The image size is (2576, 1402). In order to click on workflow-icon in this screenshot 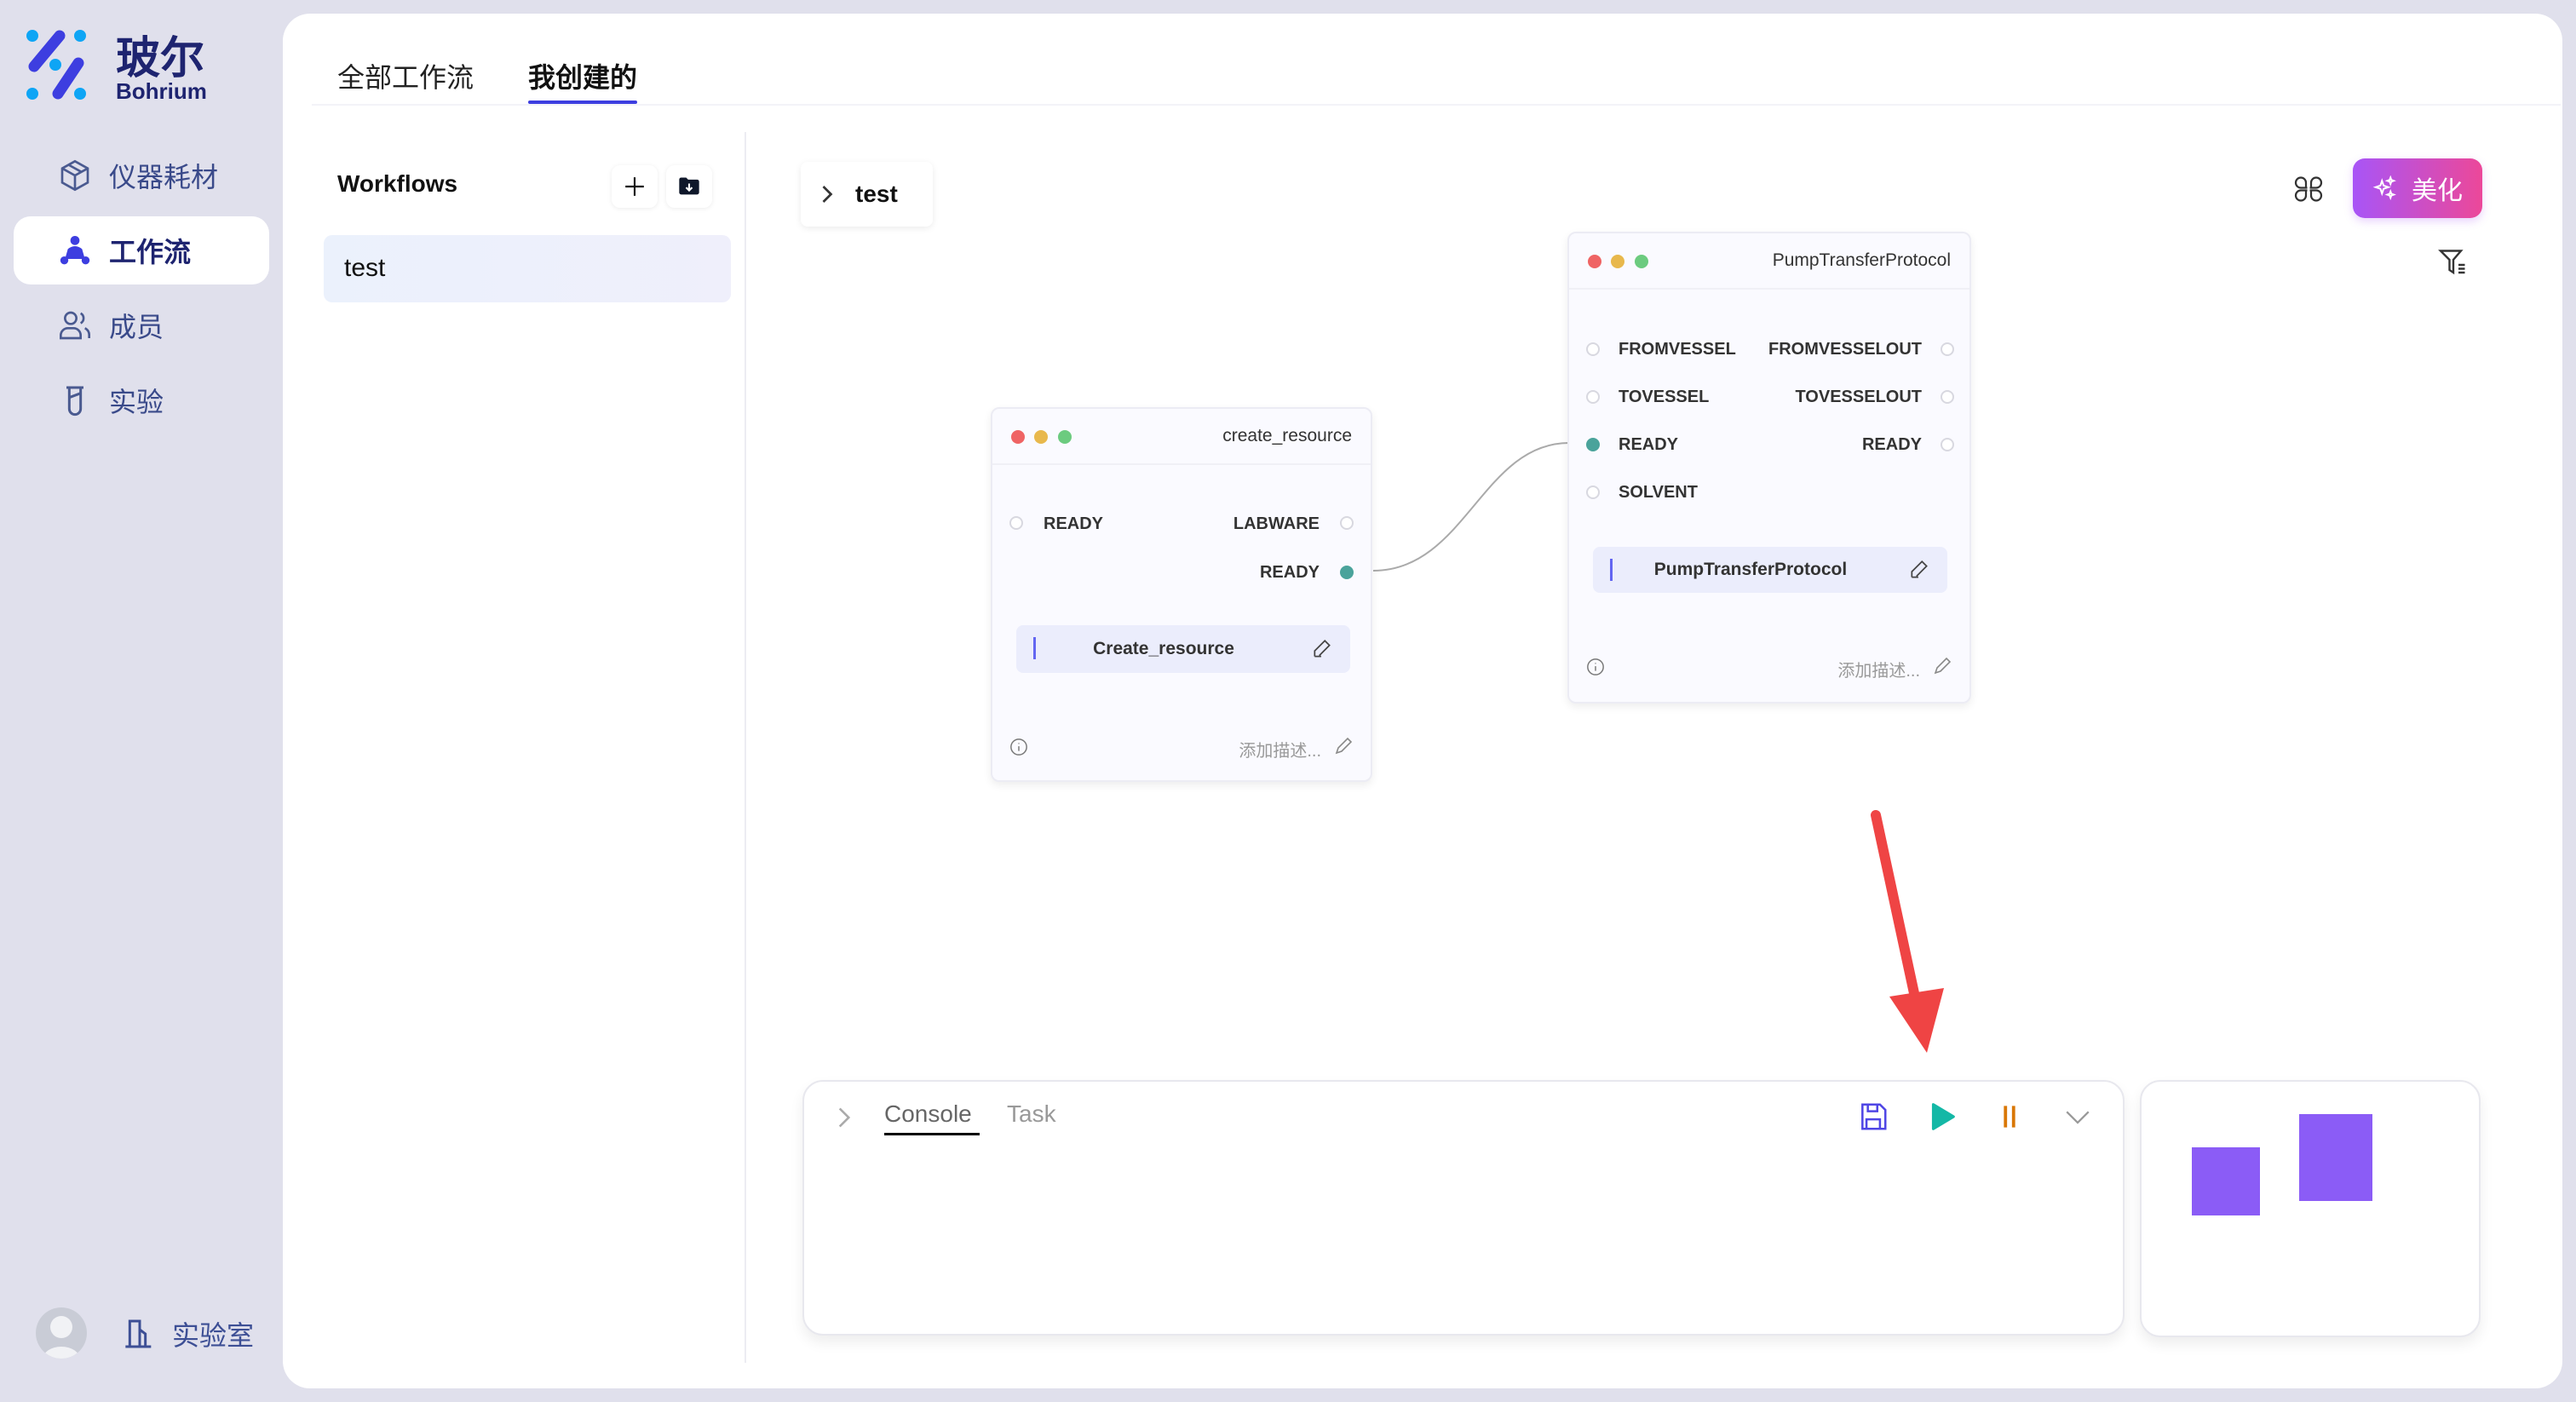, I will do `click(75, 250)`.